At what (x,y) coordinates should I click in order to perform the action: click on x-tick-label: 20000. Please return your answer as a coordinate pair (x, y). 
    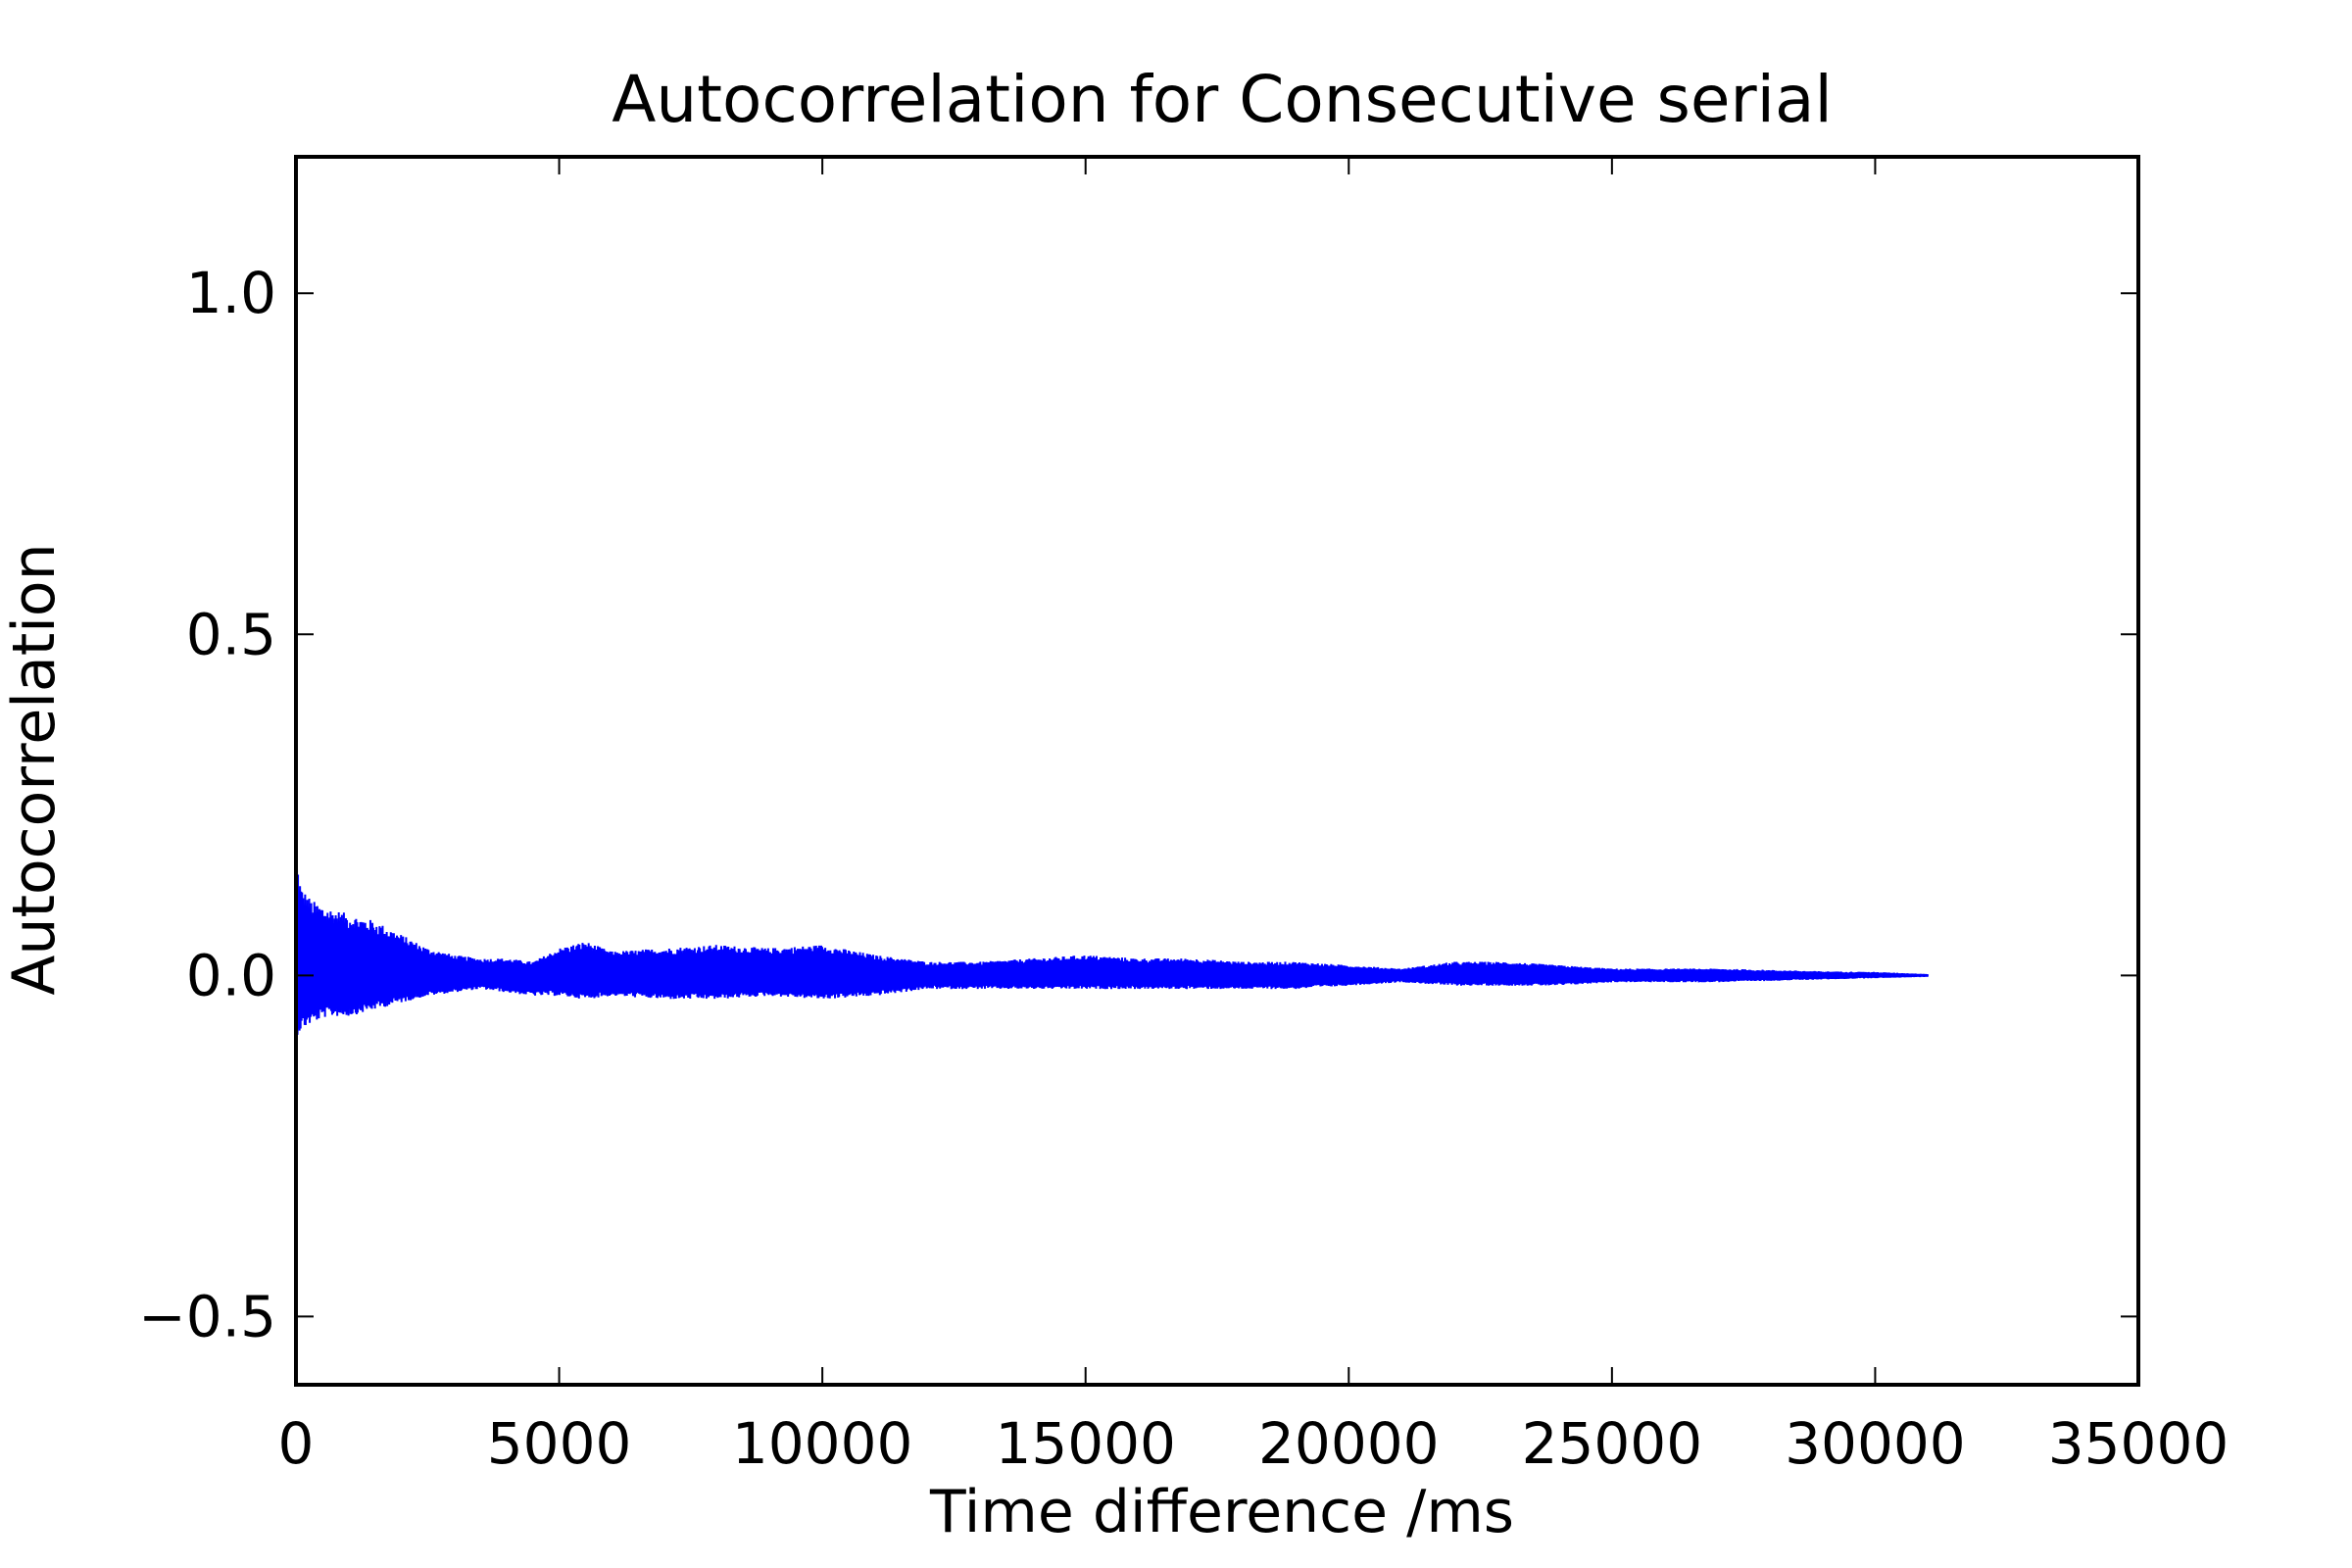
    Looking at the image, I should click on (1349, 1443).